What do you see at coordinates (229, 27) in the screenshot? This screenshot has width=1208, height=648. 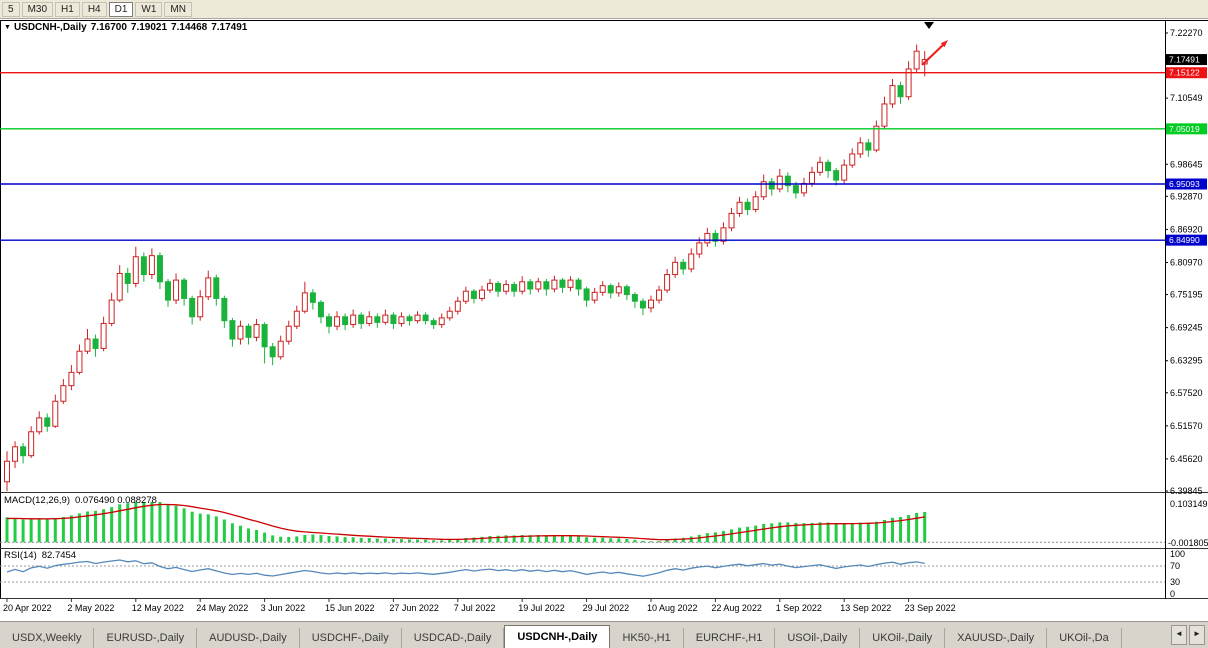 I see `ohlc-close: 7.17491` at bounding box center [229, 27].